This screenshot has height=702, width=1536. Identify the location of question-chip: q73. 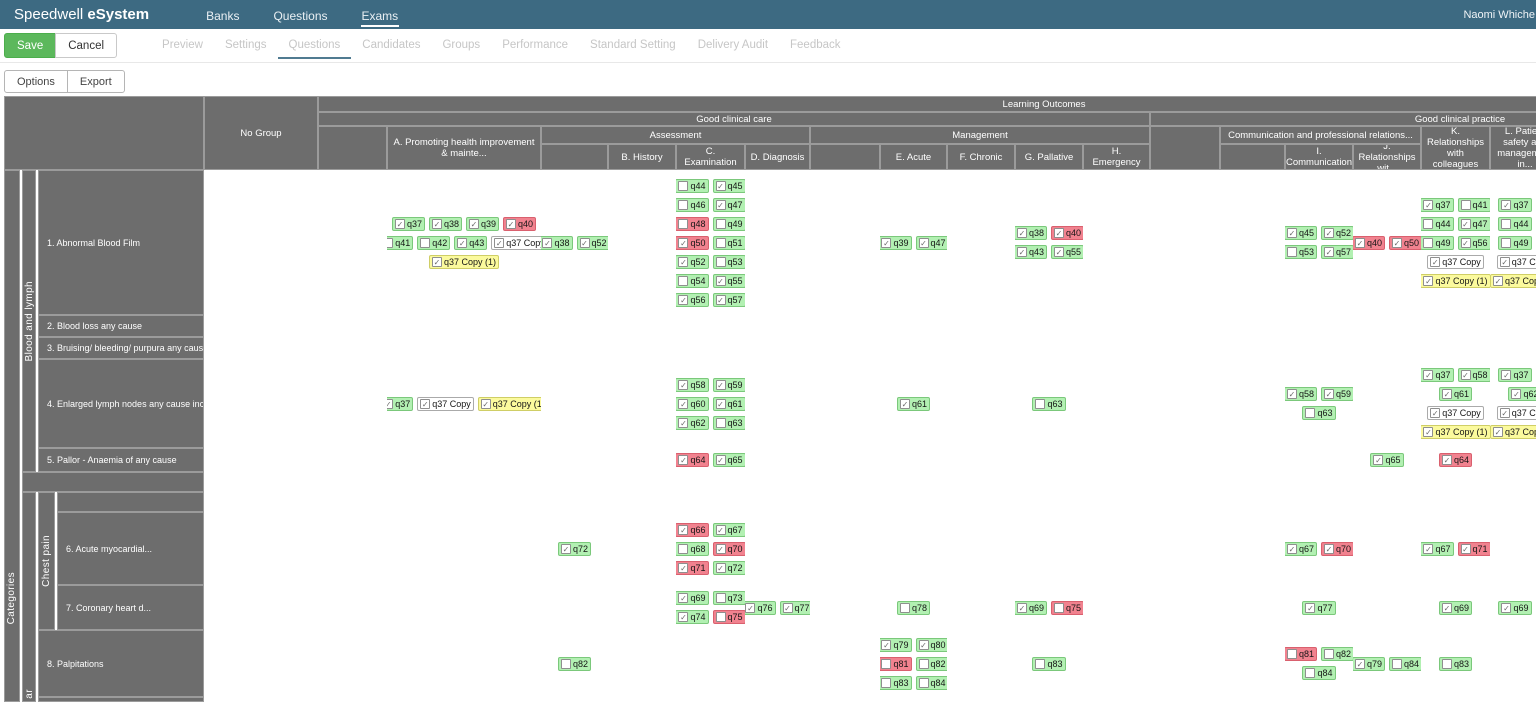
(728, 598).